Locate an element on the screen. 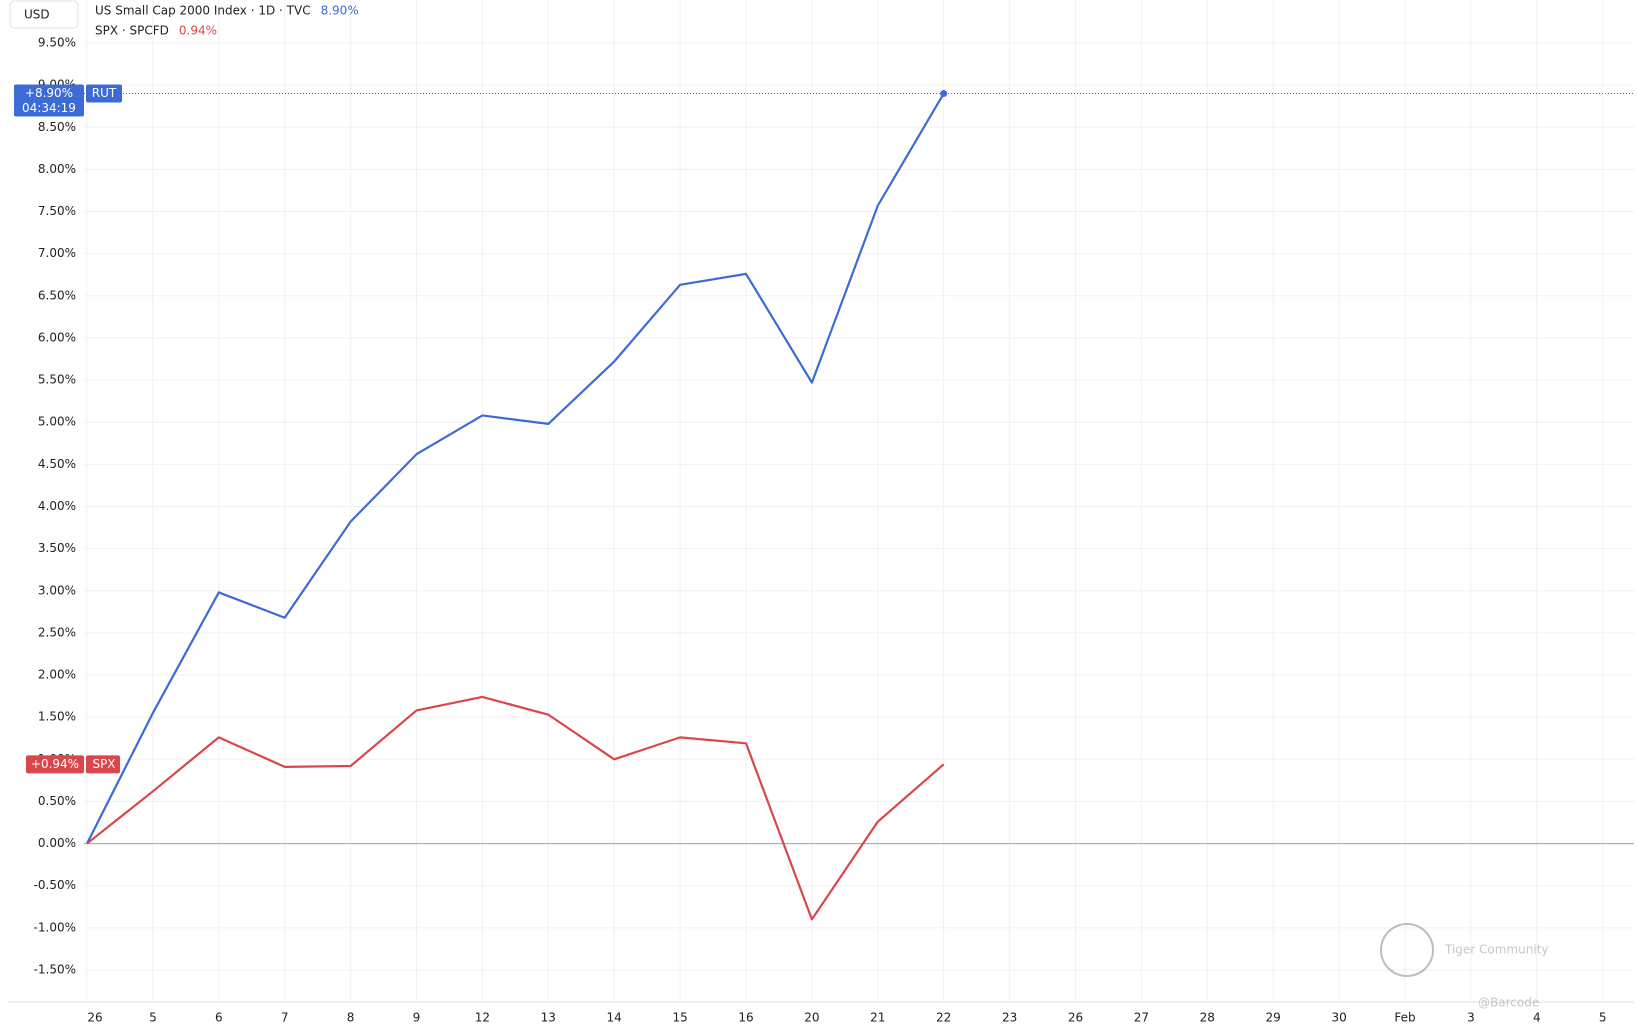 Image resolution: width=1637 pixels, height=1036 pixels. y-tick-label: 9.50% is located at coordinates (57, 42).